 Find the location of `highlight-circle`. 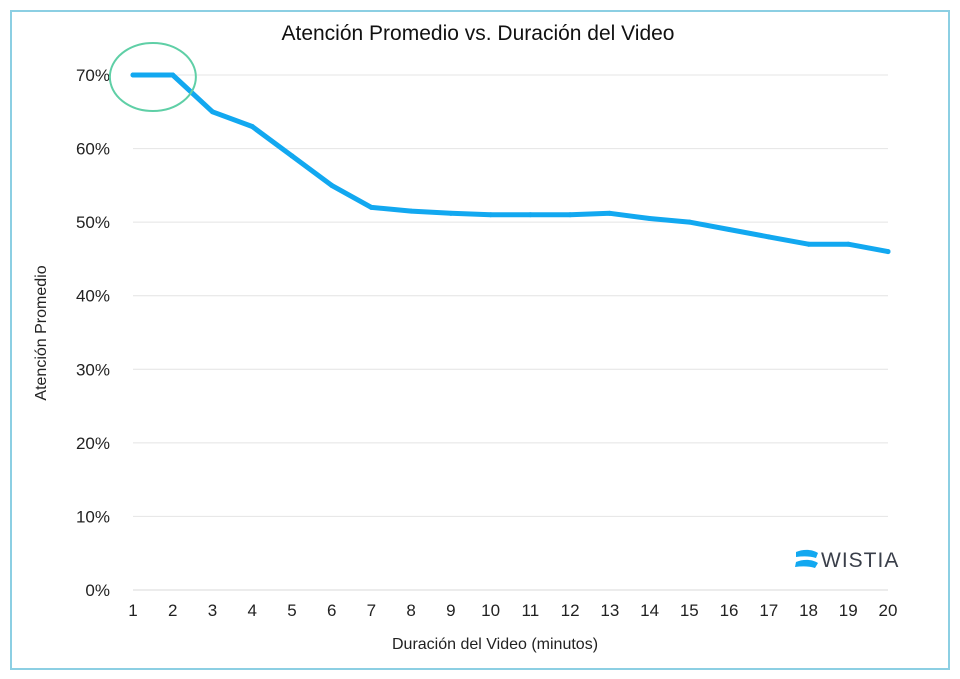

highlight-circle is located at coordinates (152, 77).